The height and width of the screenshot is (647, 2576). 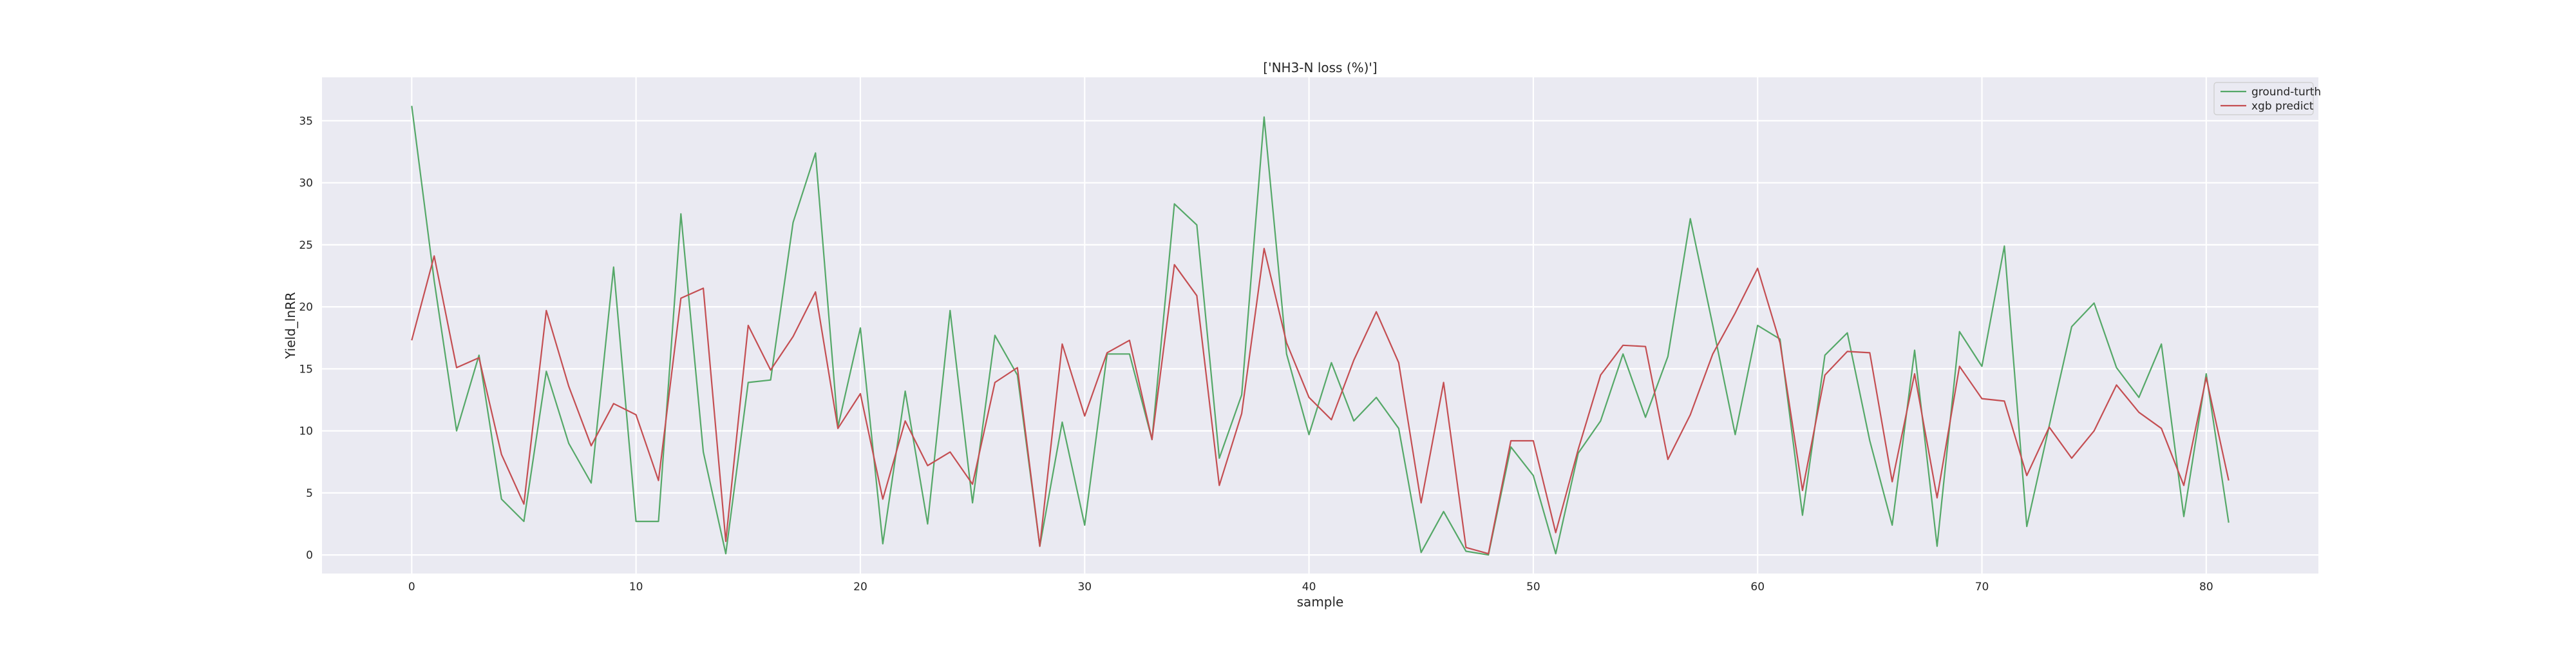 I want to click on x-tick-label: 70, so click(x=1982, y=587).